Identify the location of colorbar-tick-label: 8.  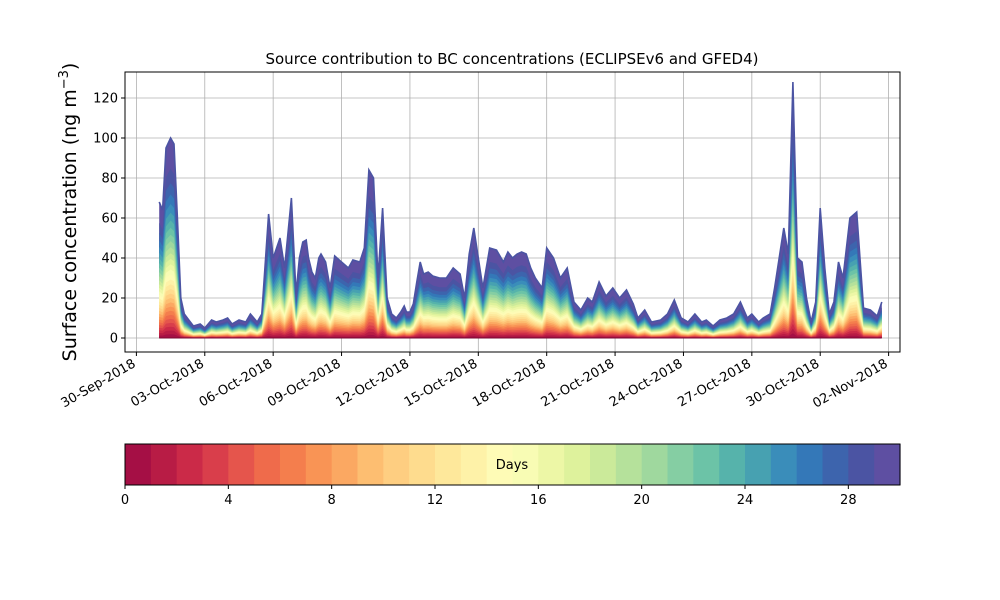
(332, 500).